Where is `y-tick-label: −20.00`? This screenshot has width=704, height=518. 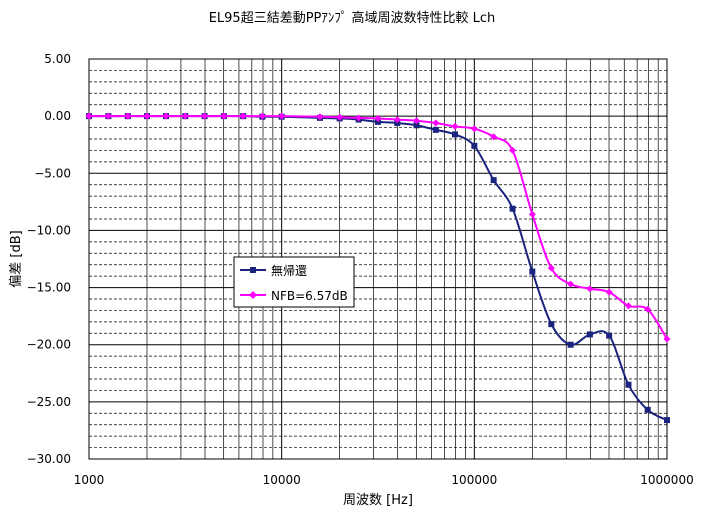 y-tick-label: −20.00 is located at coordinates (49, 345).